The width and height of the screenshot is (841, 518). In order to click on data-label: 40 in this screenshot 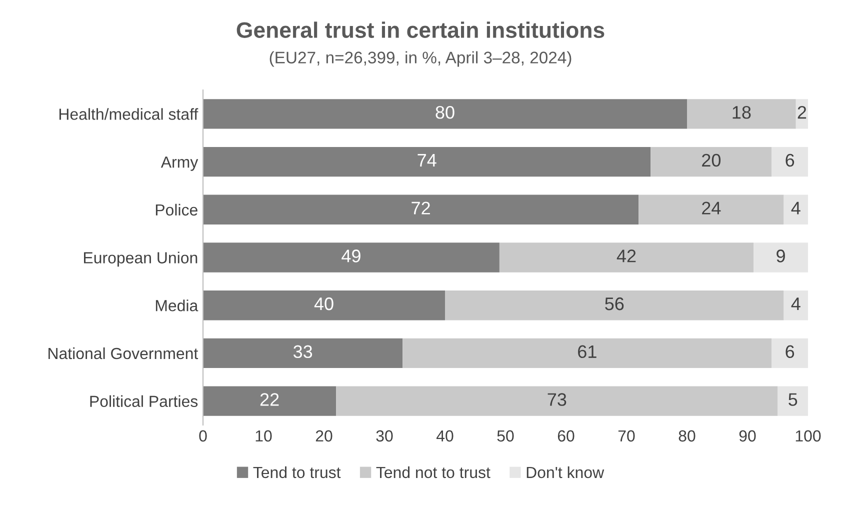, I will do `click(324, 303)`.